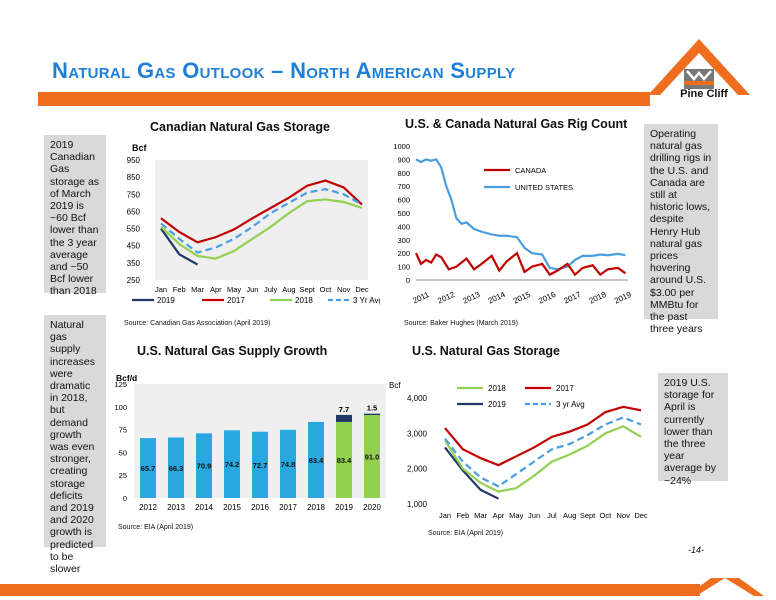  What do you see at coordinates (134, 280) in the screenshot?
I see `y-tick-label: 250` at bounding box center [134, 280].